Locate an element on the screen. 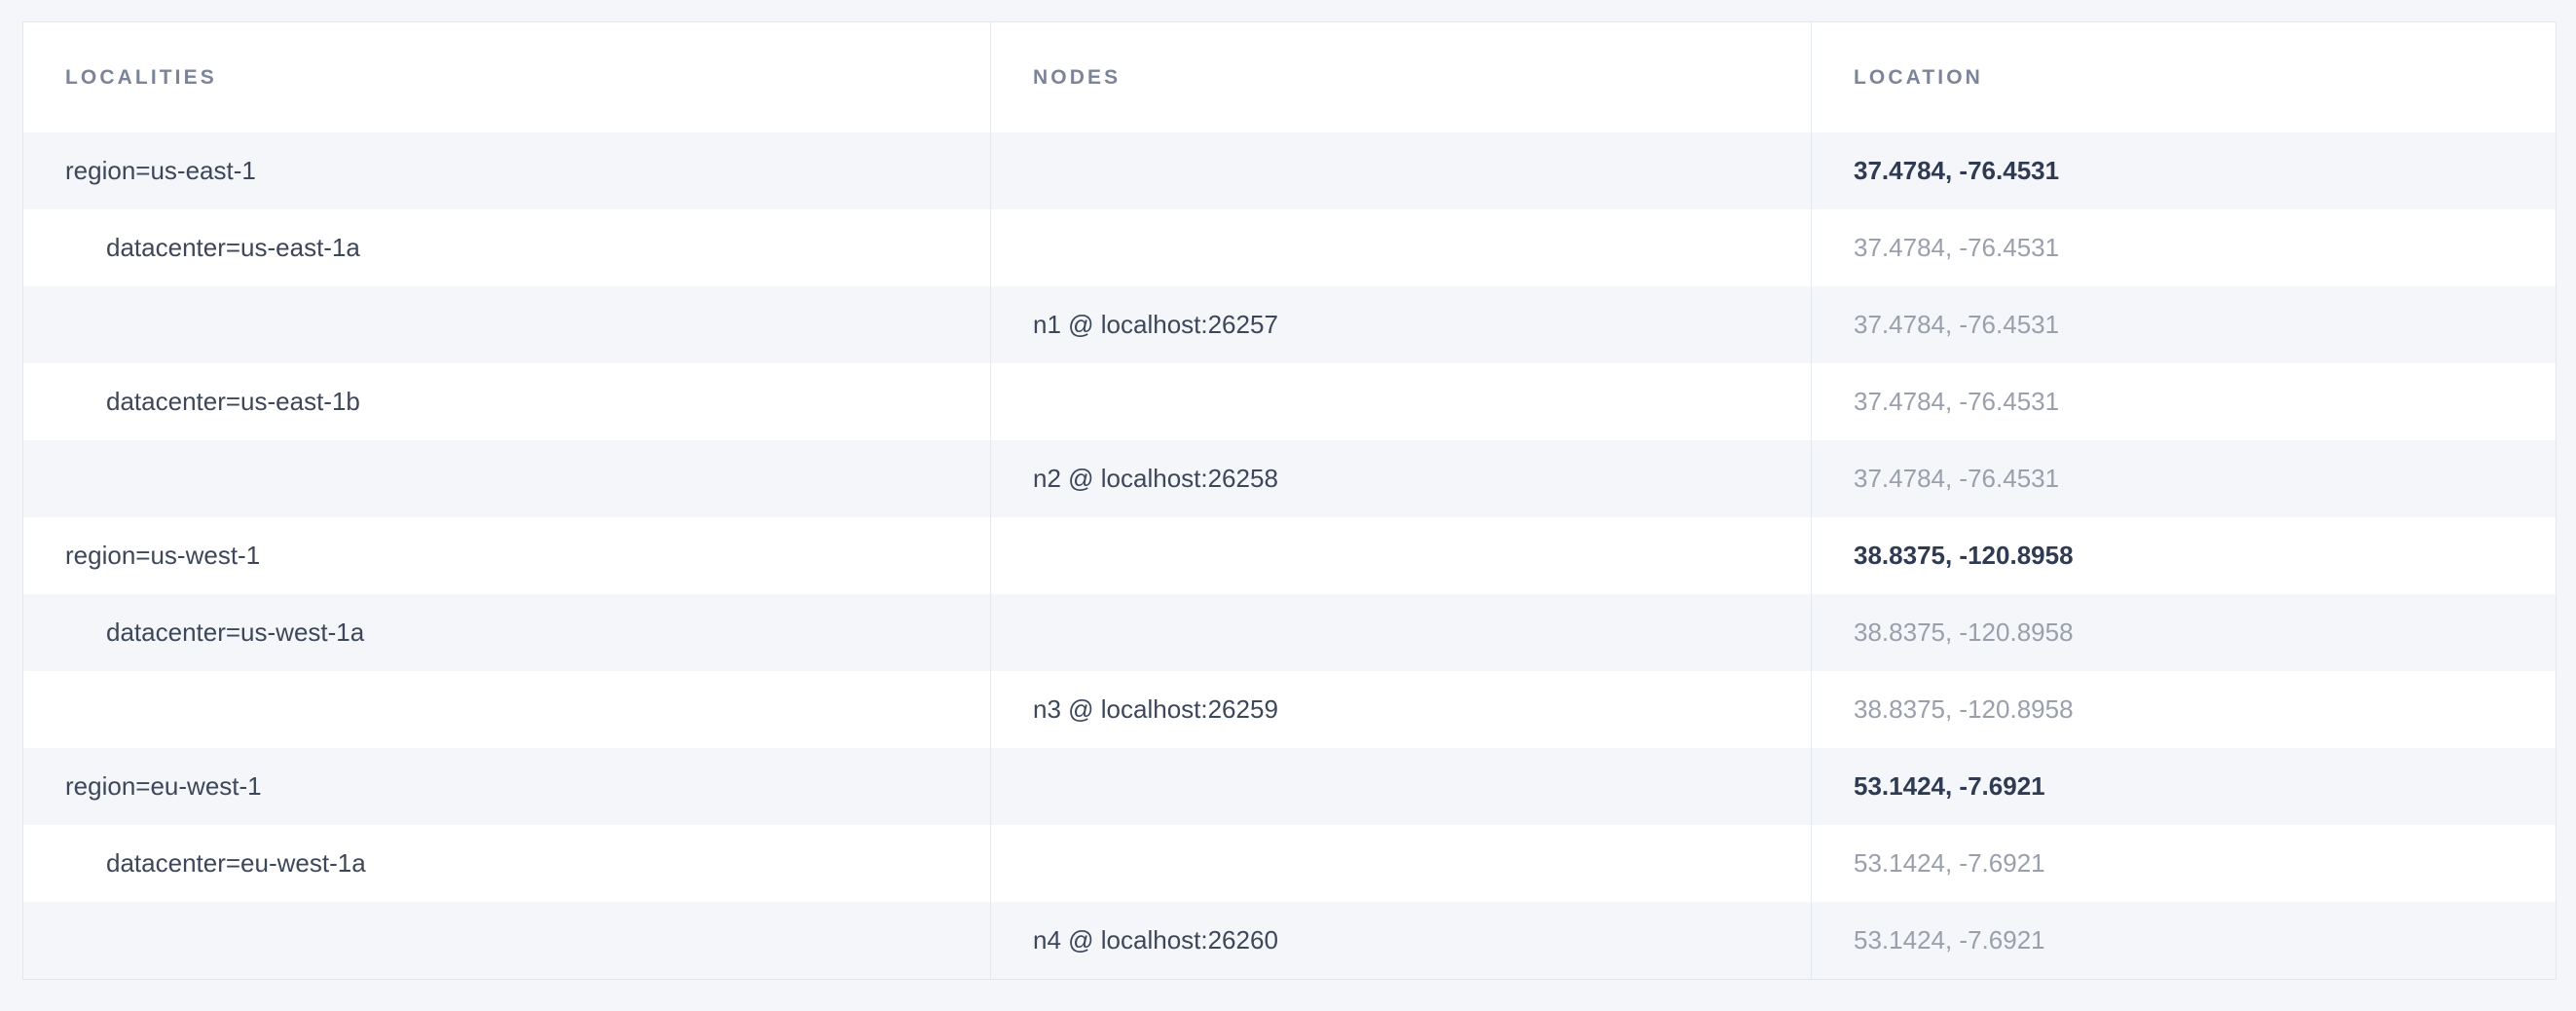 This screenshot has height=1011, width=2576. table-row: n2 @ localhost:26258 37.4784, -76.4531 is located at coordinates (1289, 478).